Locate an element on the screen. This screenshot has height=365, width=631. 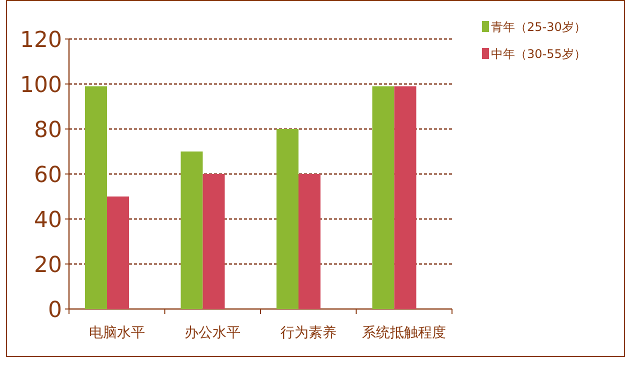
y-tick-label: 40 is located at coordinates (48, 220).